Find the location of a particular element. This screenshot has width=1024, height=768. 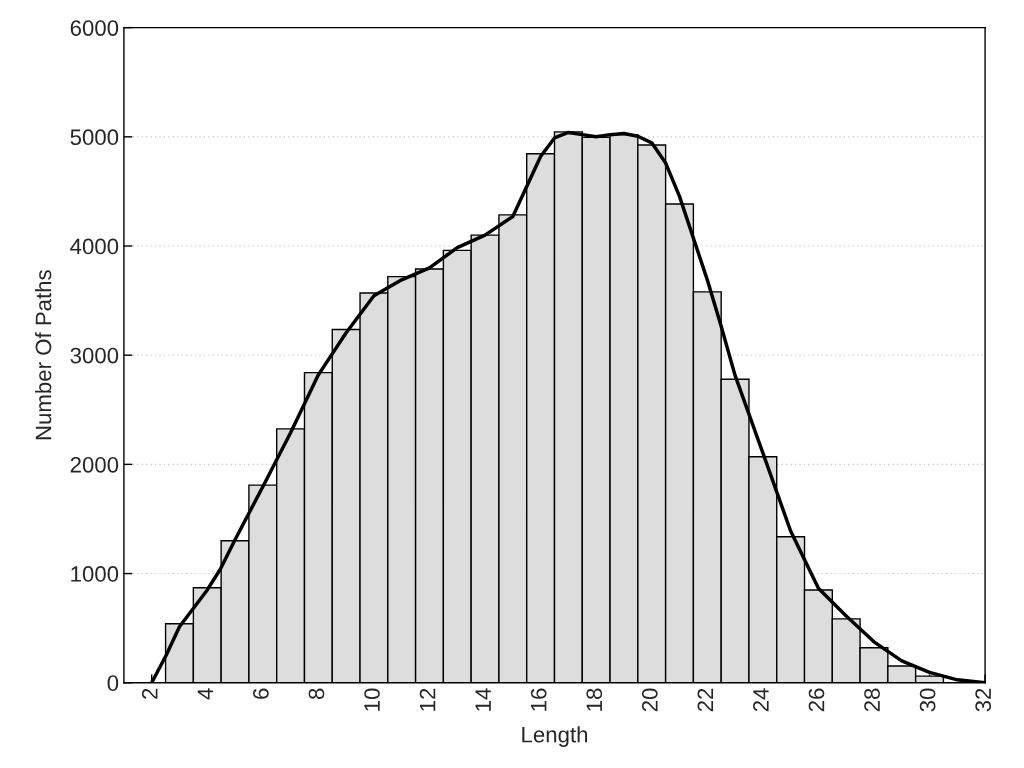

x-tick-label: 20 is located at coordinates (649, 700).